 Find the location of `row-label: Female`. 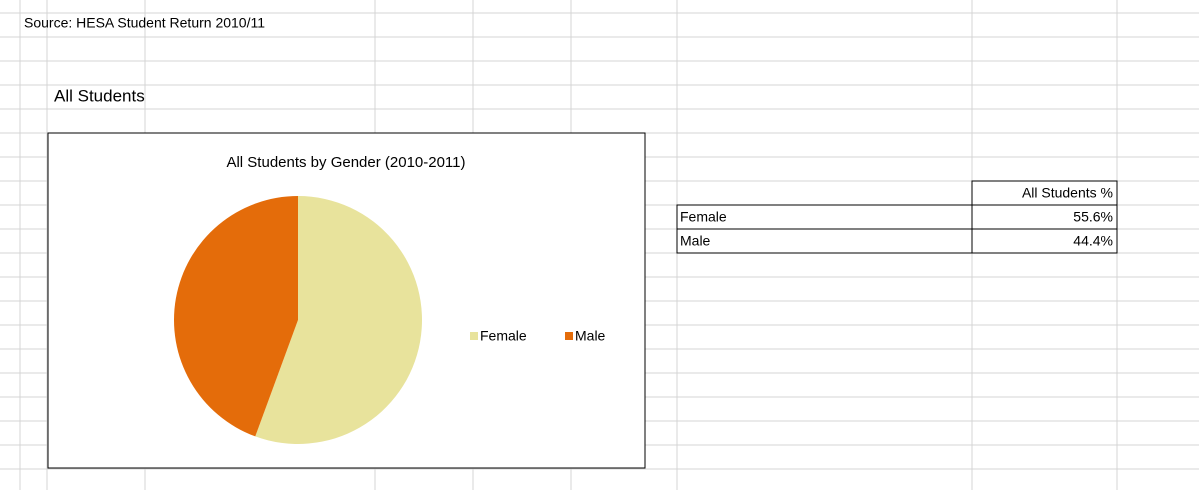

row-label: Female is located at coordinates (703, 217).